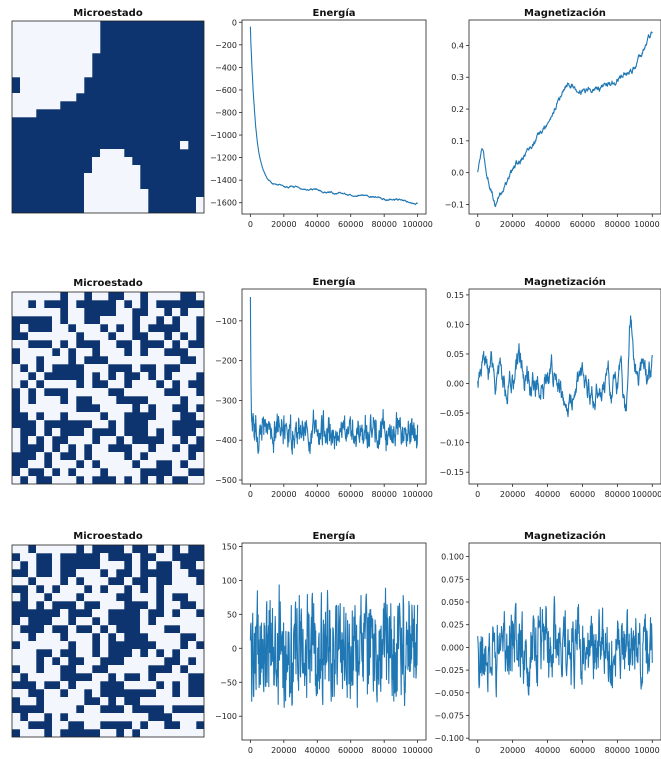 The image size is (661, 759). What do you see at coordinates (457, 173) in the screenshot?
I see `y-tick-label: 0.0` at bounding box center [457, 173].